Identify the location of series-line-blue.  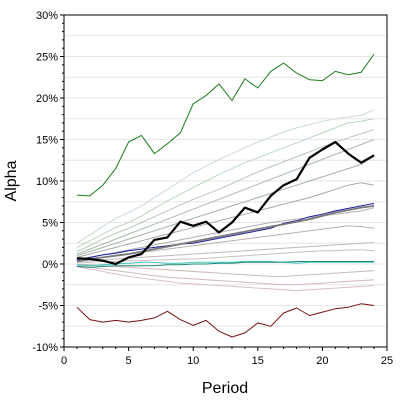
(225, 231).